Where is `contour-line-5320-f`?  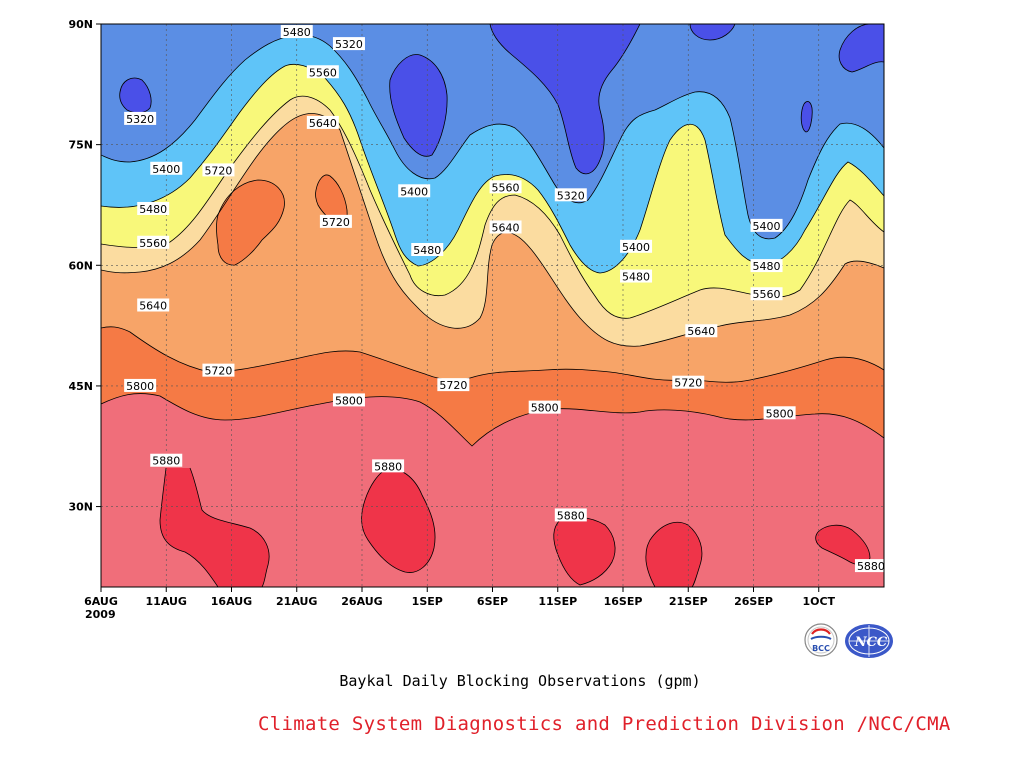 contour-line-5320-f is located at coordinates (806, 117).